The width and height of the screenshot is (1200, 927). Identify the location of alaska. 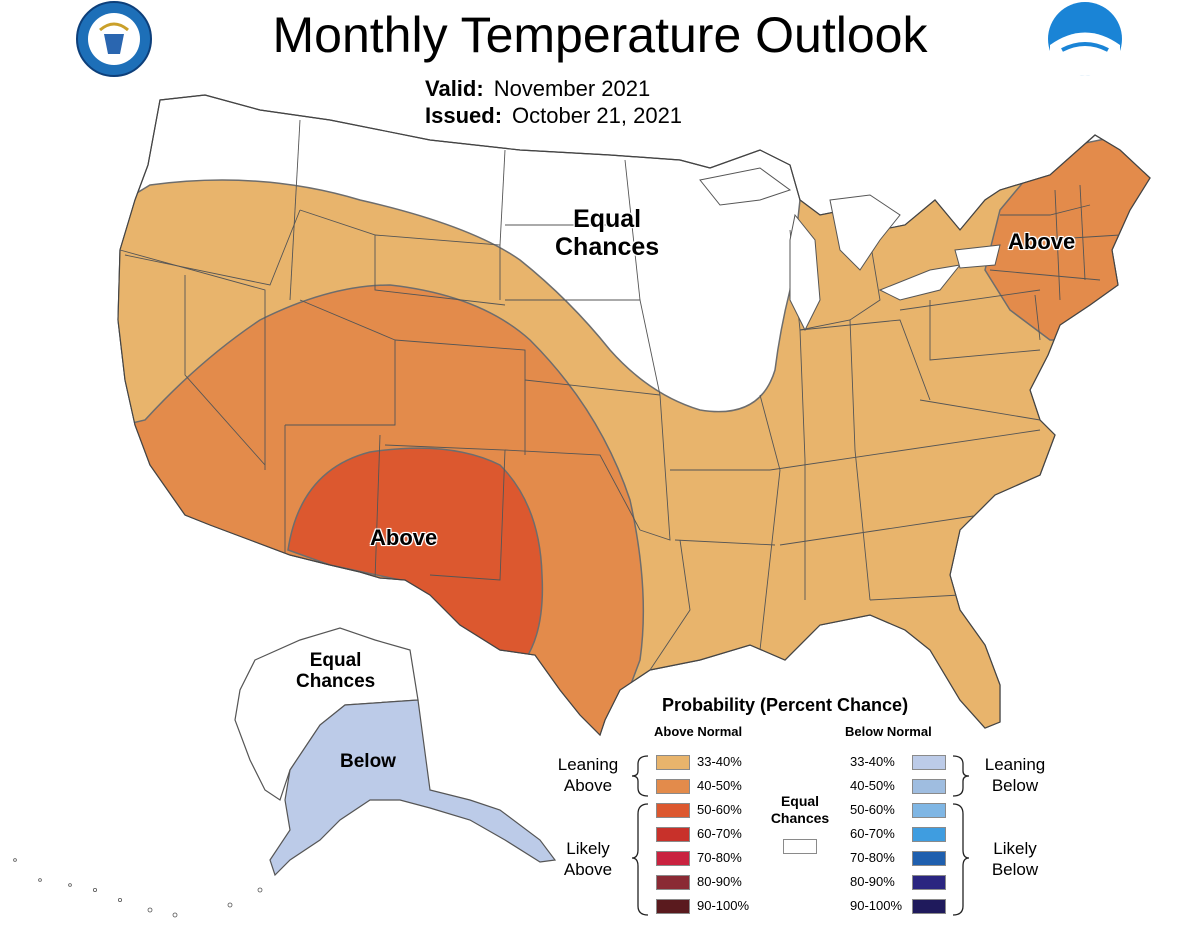
(285, 772).